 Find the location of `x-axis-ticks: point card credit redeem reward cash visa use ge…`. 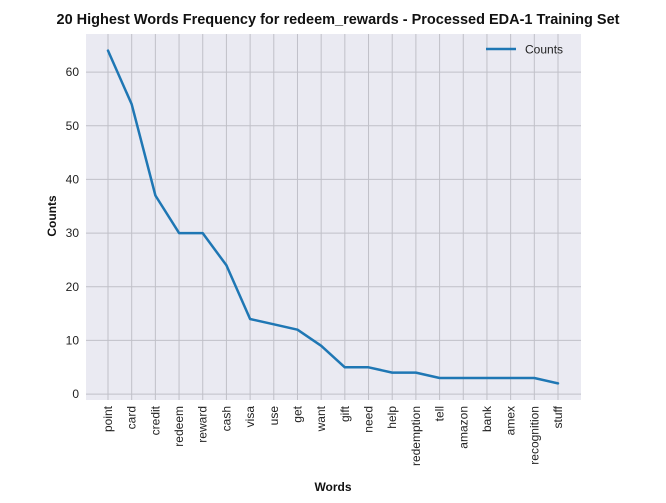

x-axis-ticks: point card credit redeem reward cash visa use ge… is located at coordinates (333, 435).